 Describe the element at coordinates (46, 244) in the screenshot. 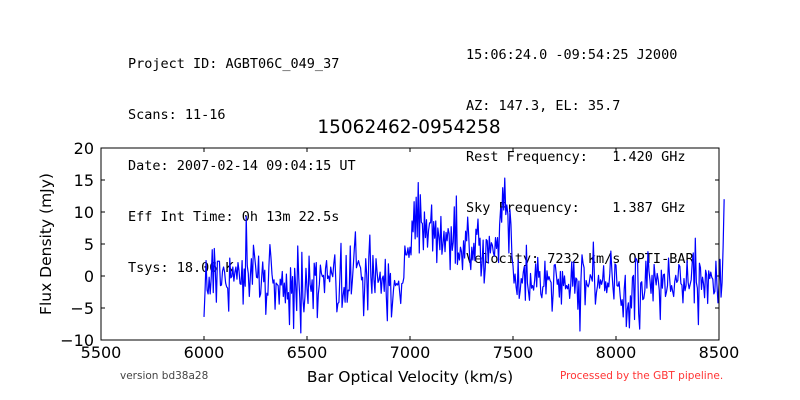

I see `y-axis-label: Flux Density (mJy)` at that location.